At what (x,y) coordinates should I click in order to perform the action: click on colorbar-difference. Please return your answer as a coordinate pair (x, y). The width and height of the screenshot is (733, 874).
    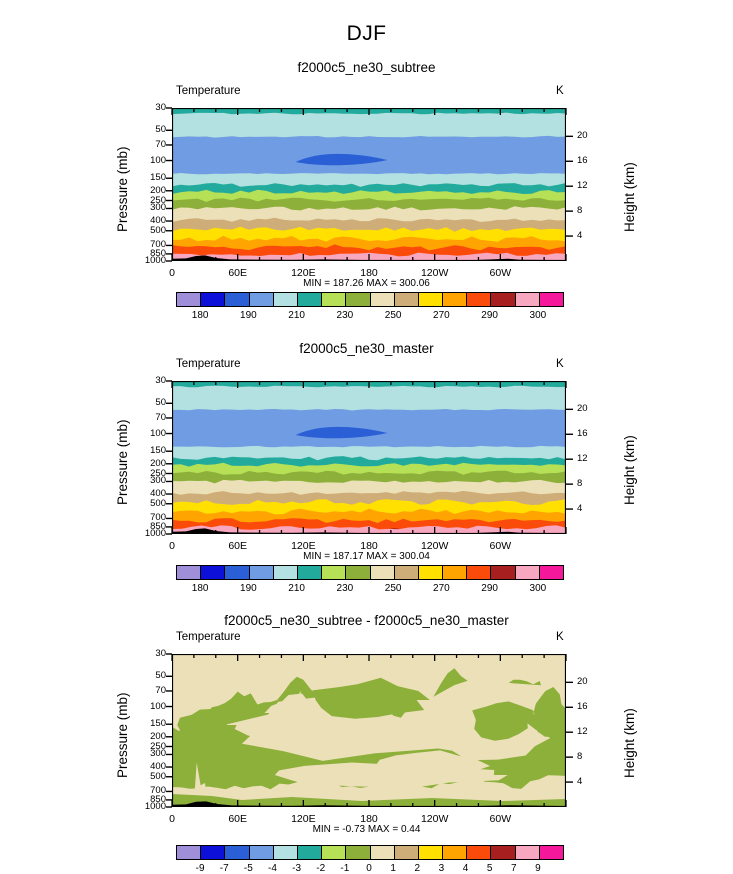
    Looking at the image, I should click on (370, 852).